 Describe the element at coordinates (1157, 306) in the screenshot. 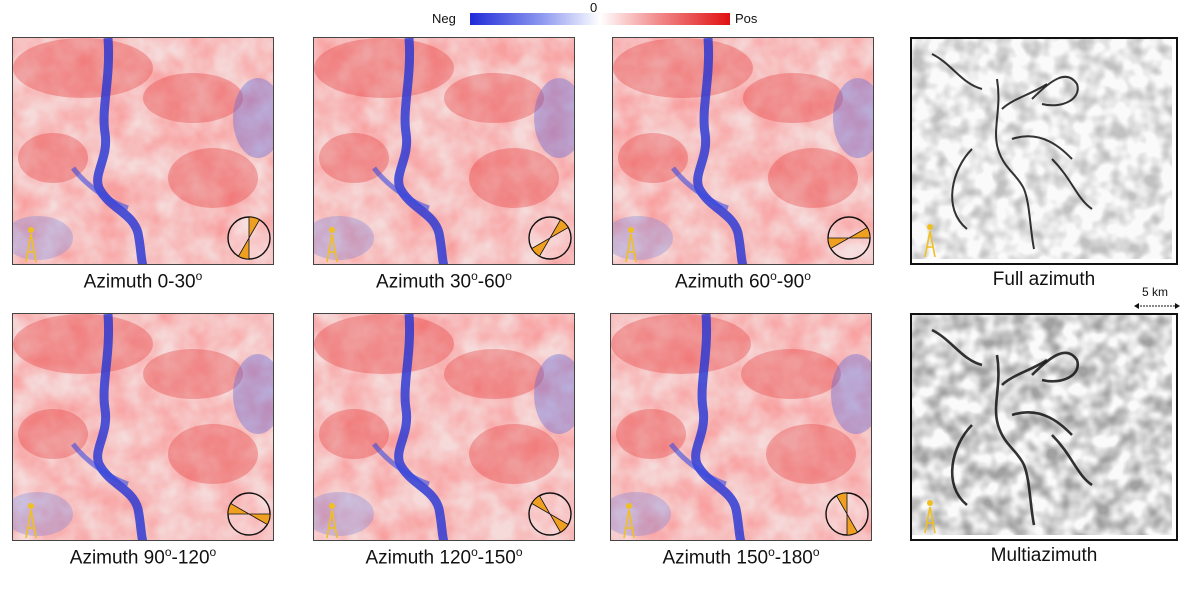

I see `scale-bar-arrow-icon` at that location.